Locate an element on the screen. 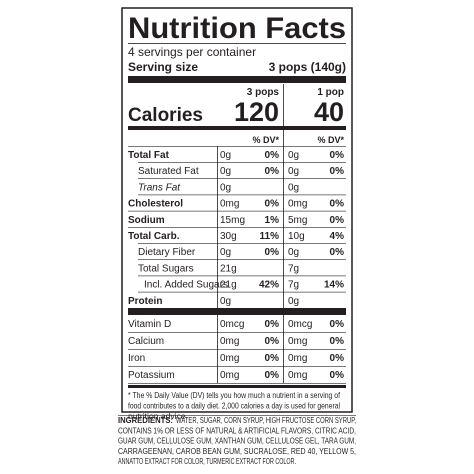  amount: 15mg is located at coordinates (232, 220).